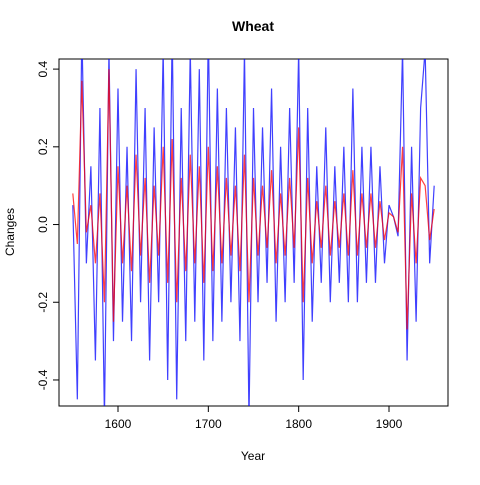 Image resolution: width=480 pixels, height=485 pixels. I want to click on x-tick-label: 1900, so click(389, 424).